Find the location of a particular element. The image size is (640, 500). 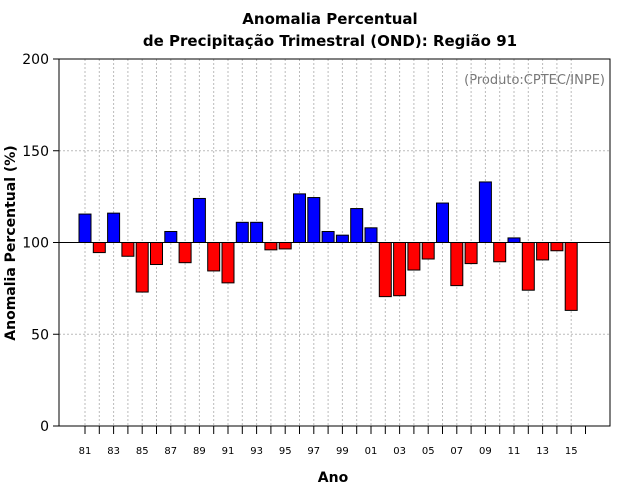

x-tick-label: 97 is located at coordinates (313, 451).